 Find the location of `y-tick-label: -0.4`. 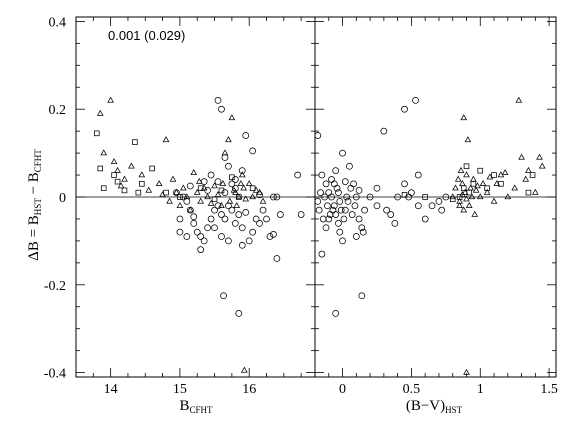

y-tick-label: -0.4 is located at coordinates (55, 374).